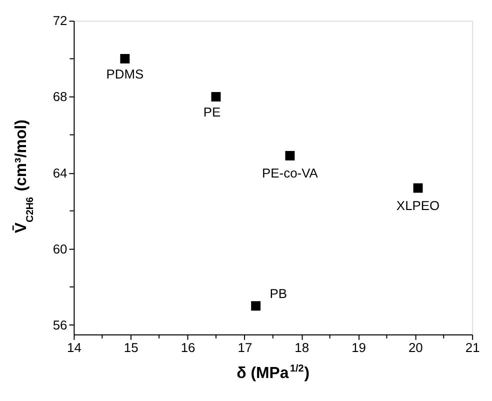 This screenshot has height=401, width=492. What do you see at coordinates (188, 347) in the screenshot?
I see `x-tick-label: 16` at bounding box center [188, 347].